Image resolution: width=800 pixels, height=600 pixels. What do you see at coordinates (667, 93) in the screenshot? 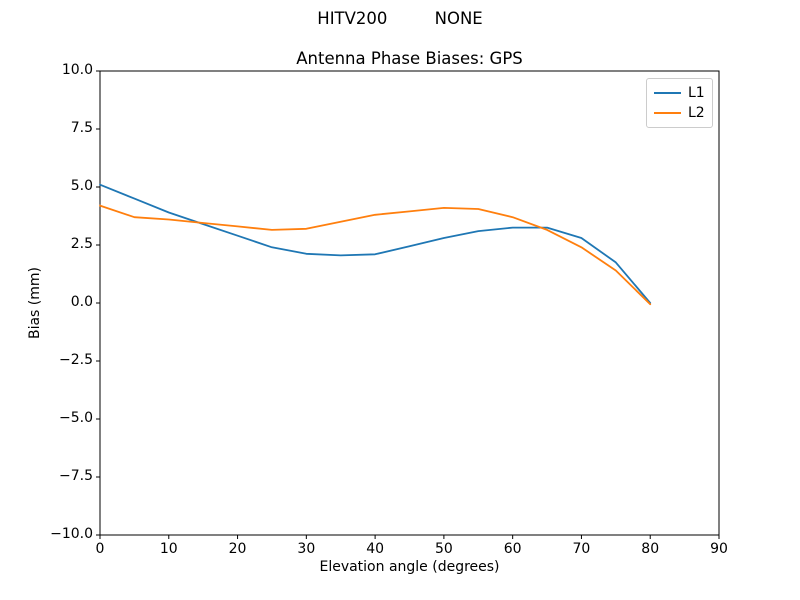
I see `legend-swatch-L1` at bounding box center [667, 93].